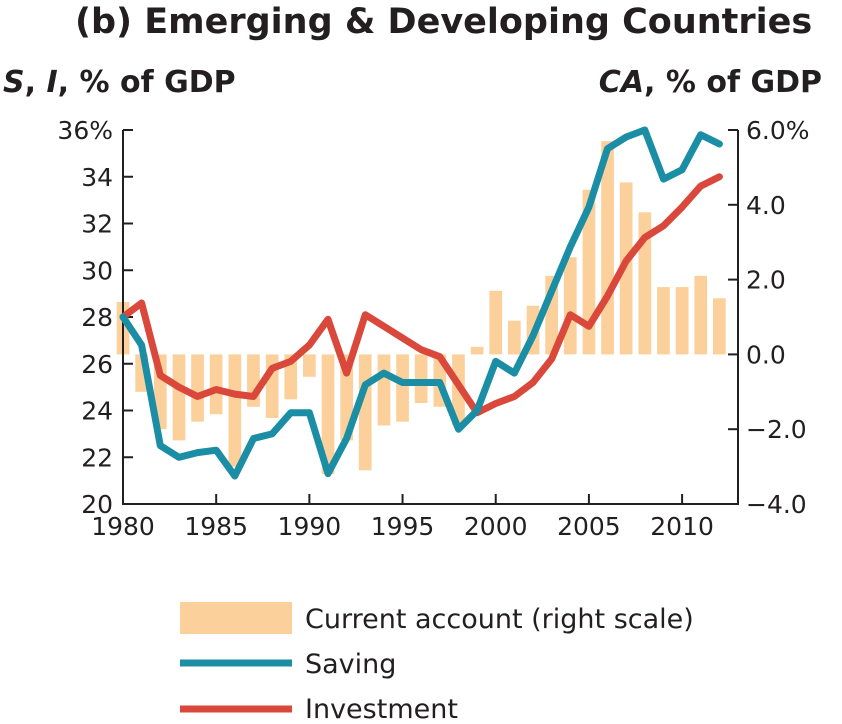 This screenshot has width=842, height=724. Describe the element at coordinates (97, 270) in the screenshot. I see `left-tick-label-30: 30` at that location.